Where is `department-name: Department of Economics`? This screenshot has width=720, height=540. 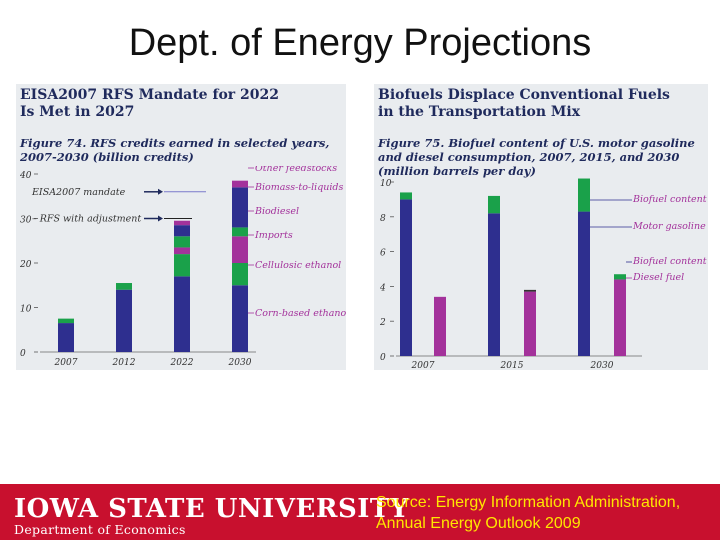 department-name: Department of Economics is located at coordinates (100, 529).